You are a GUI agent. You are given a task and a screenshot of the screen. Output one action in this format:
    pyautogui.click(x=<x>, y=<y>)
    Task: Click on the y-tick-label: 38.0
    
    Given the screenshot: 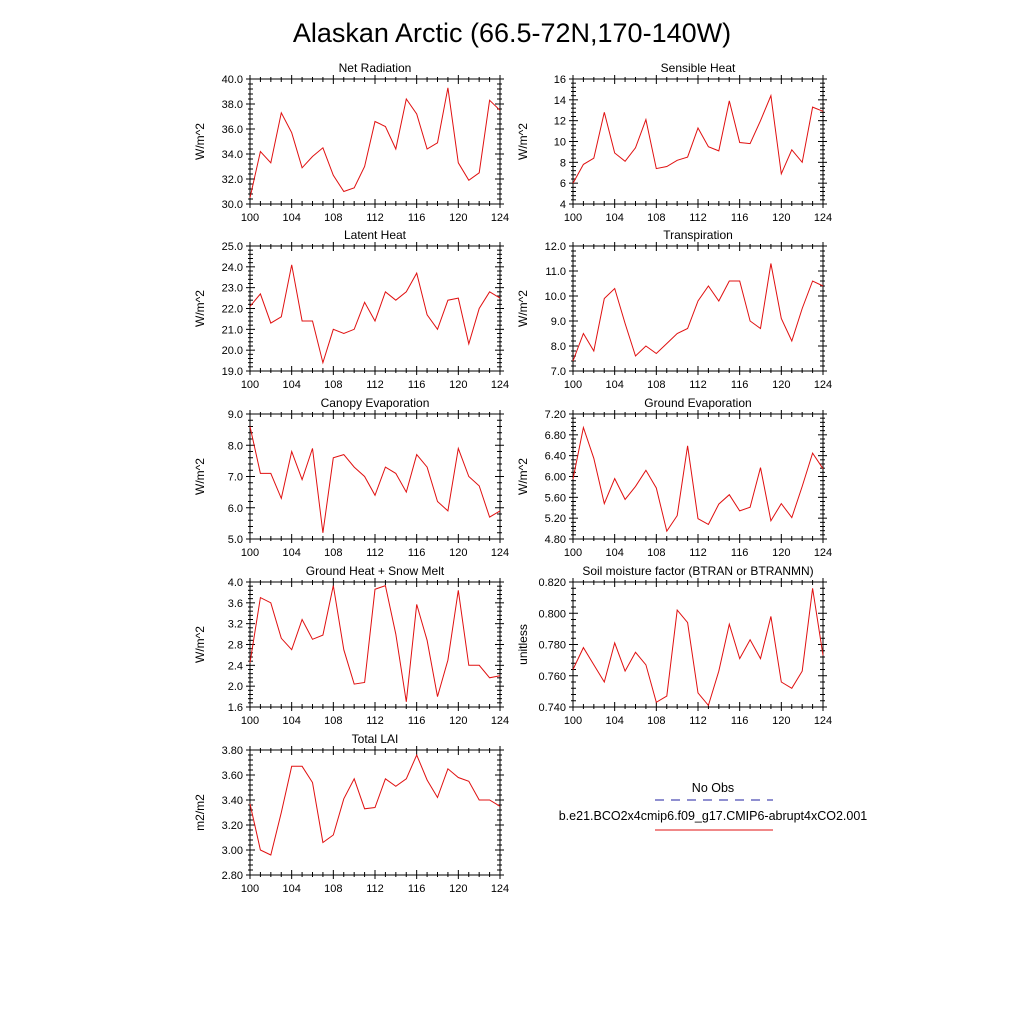 What is the action you would take?
    pyautogui.click(x=232, y=105)
    